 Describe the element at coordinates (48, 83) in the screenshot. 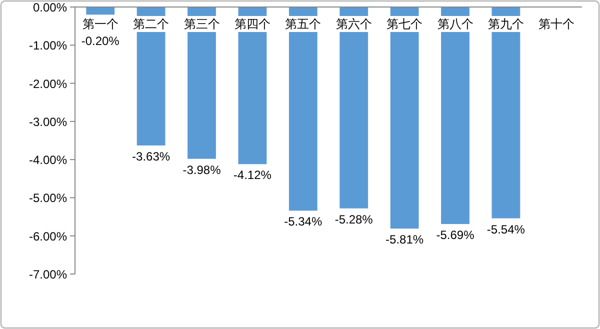

I see `y-tick-label: -2.00%` at that location.